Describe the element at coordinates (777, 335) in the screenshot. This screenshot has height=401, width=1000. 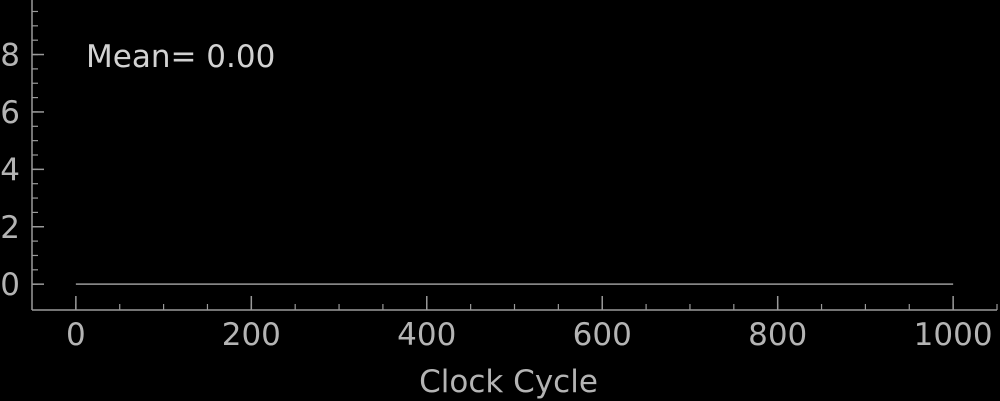
I see `x-tick-label: 800` at that location.